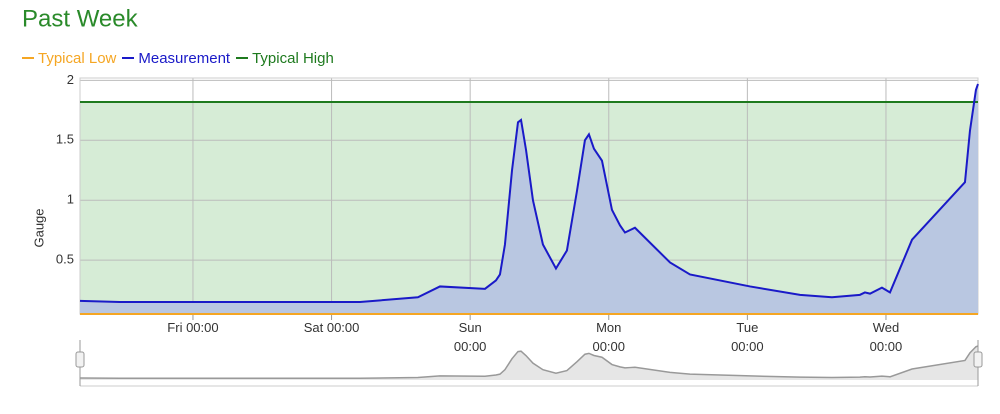 This screenshot has height=414, width=1000. I want to click on legend-item: Typical Low, so click(69, 58).